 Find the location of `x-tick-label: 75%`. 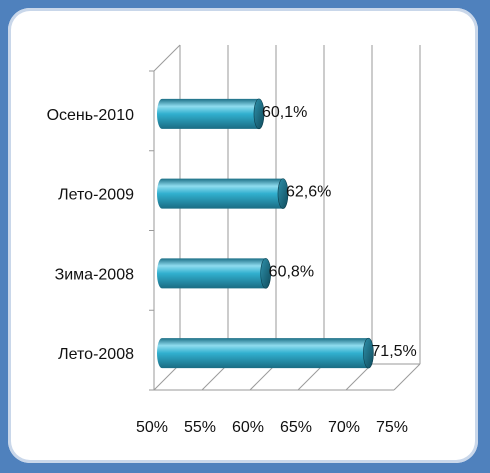

x-tick-label: 75% is located at coordinates (392, 427).